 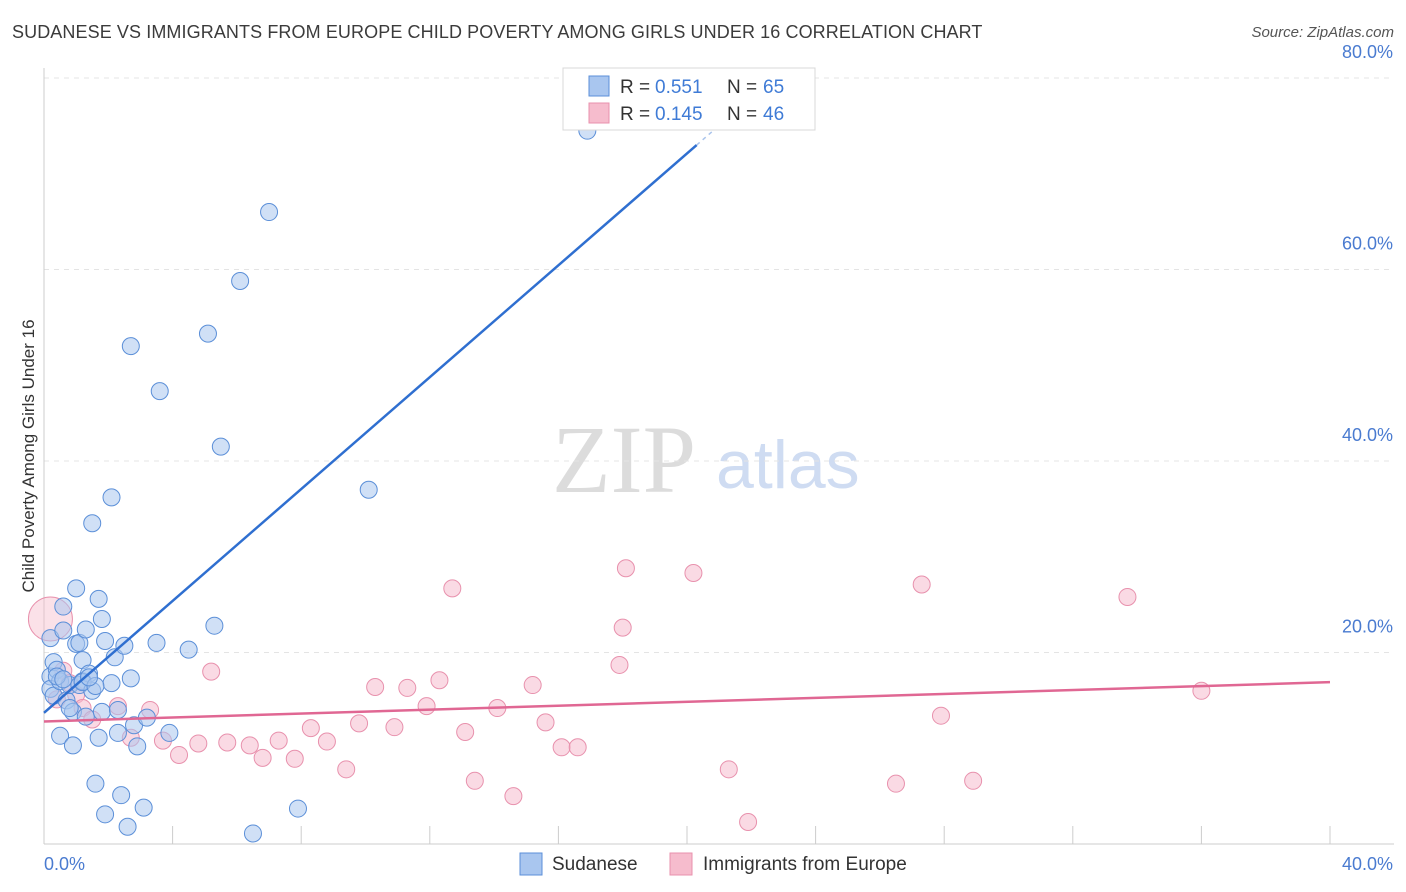 I want to click on x-axis-ticks, so click(x=687, y=835).